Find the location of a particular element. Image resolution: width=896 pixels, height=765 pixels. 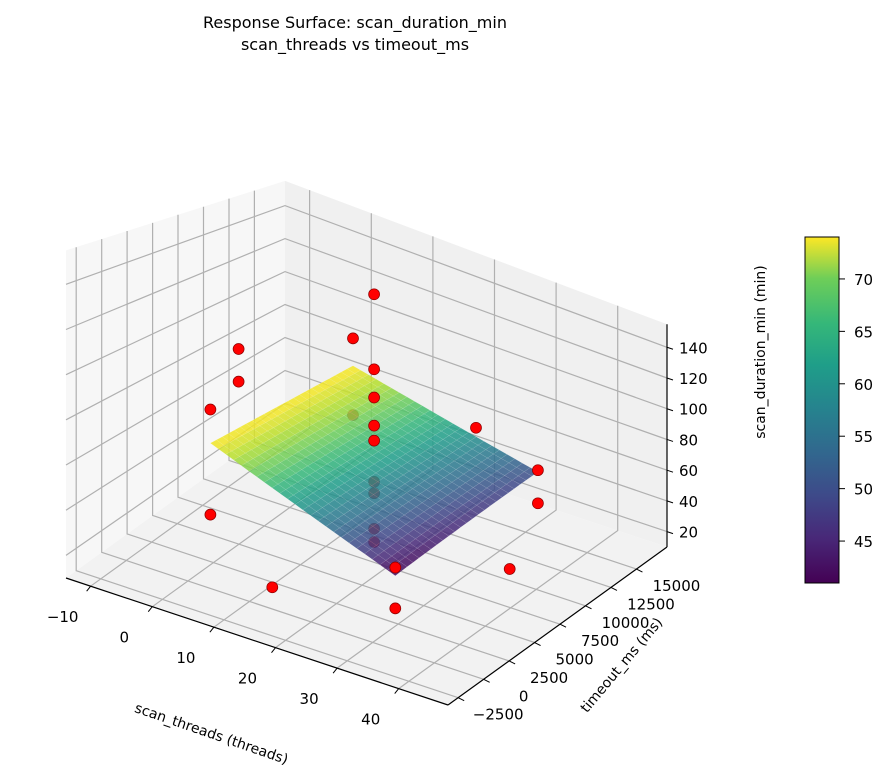

colorbar-ticks: 45 50 55 60 65 70 is located at coordinates (856, 411).